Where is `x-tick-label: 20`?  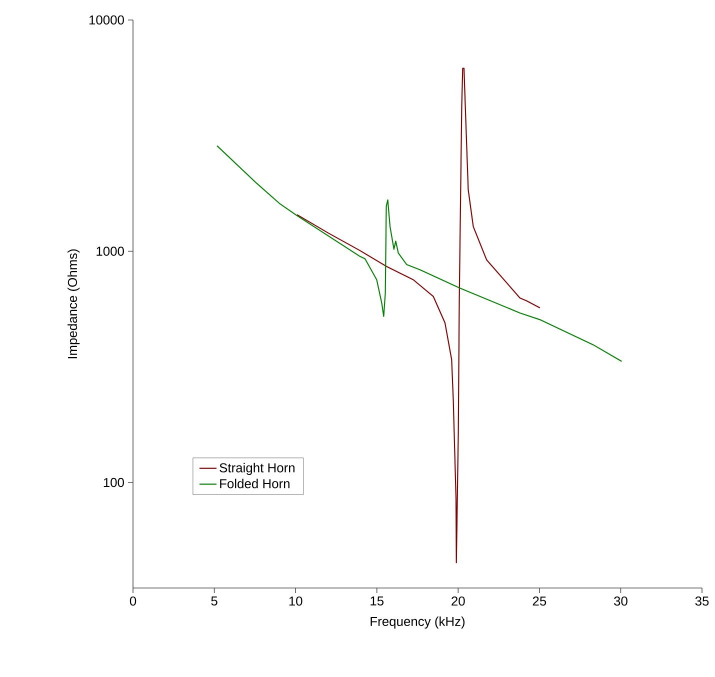 x-tick-label: 20 is located at coordinates (458, 601).